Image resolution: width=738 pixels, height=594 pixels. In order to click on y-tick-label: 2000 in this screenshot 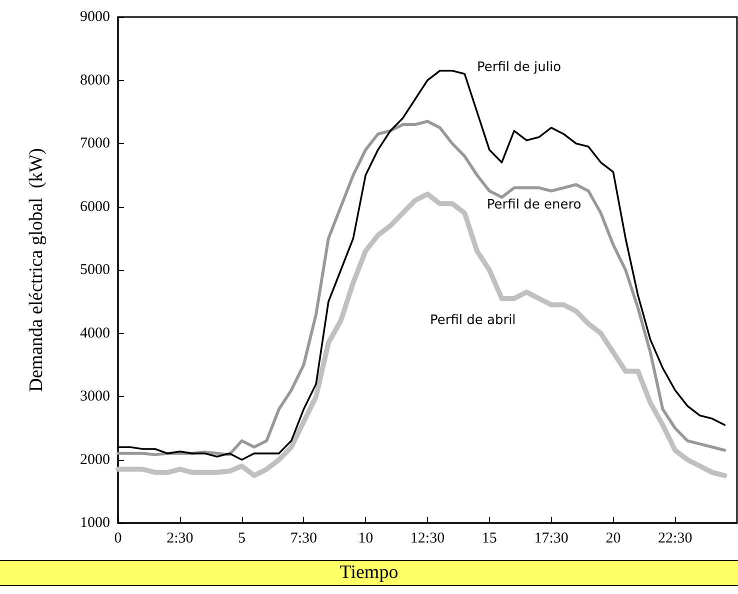, I will do `click(95, 460)`.